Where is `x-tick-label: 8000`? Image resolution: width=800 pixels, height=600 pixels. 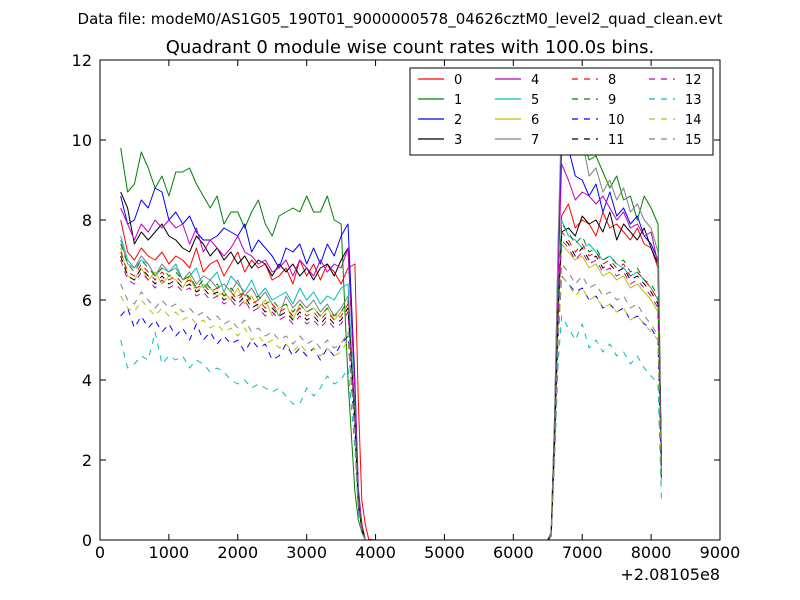
x-tick-label: 8000 is located at coordinates (651, 552).